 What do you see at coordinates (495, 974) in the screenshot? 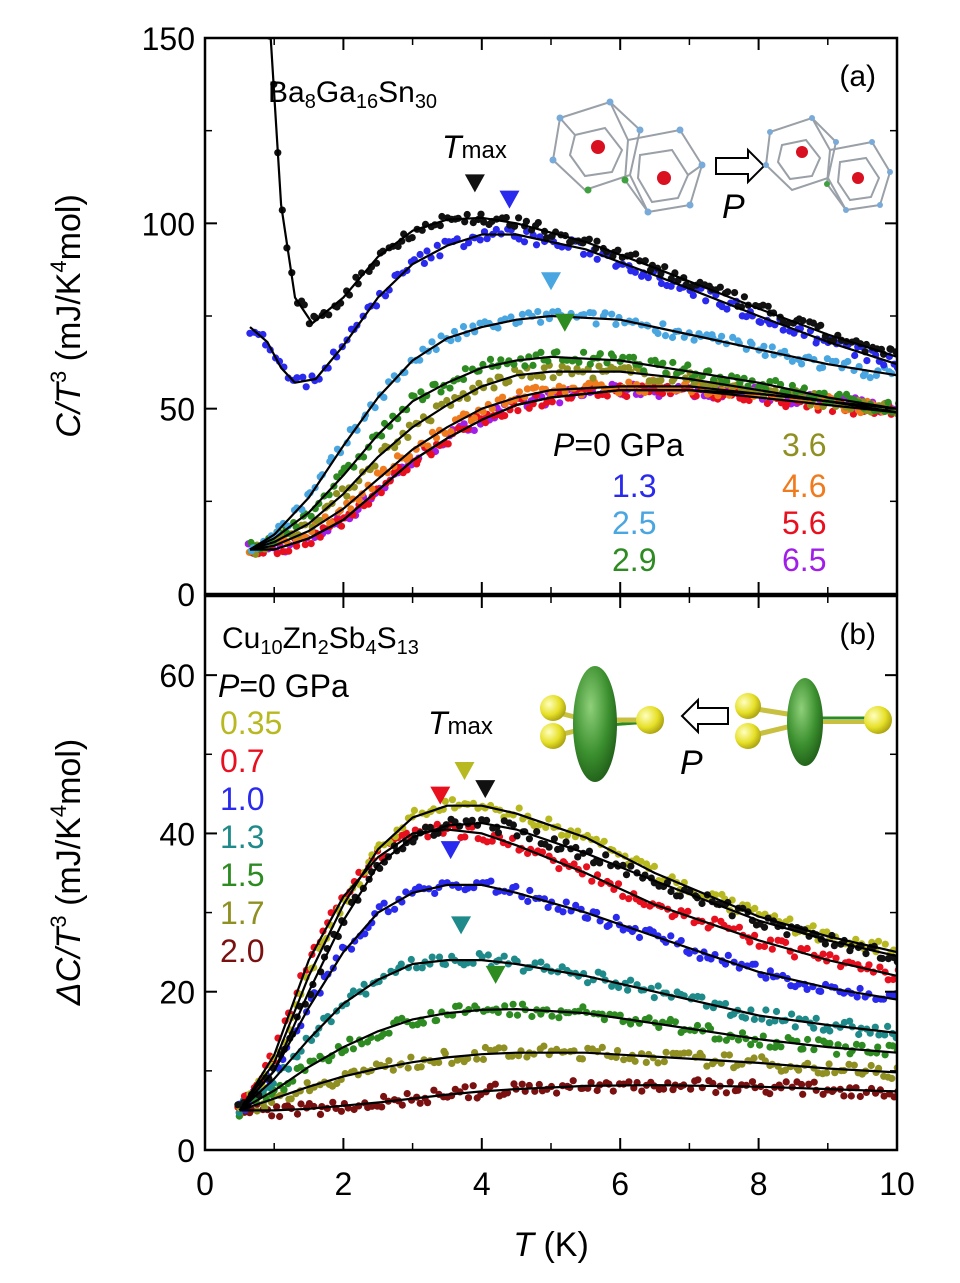
I see `tmax-marker-1.5-gpa` at bounding box center [495, 974].